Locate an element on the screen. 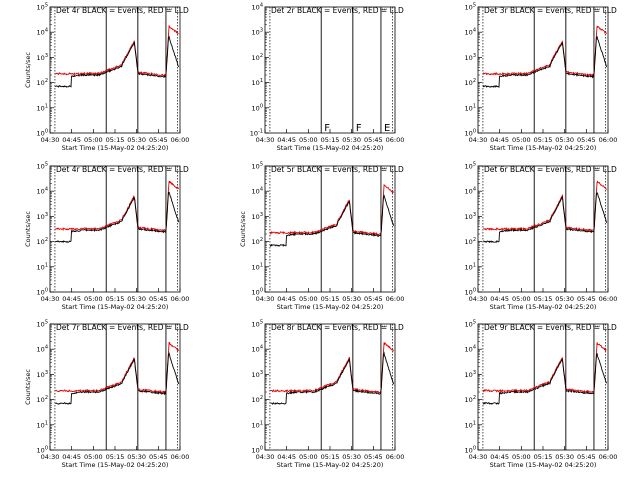  panel-title: Det 4r BLACK = Events, RED = LLD is located at coordinates (122, 10).